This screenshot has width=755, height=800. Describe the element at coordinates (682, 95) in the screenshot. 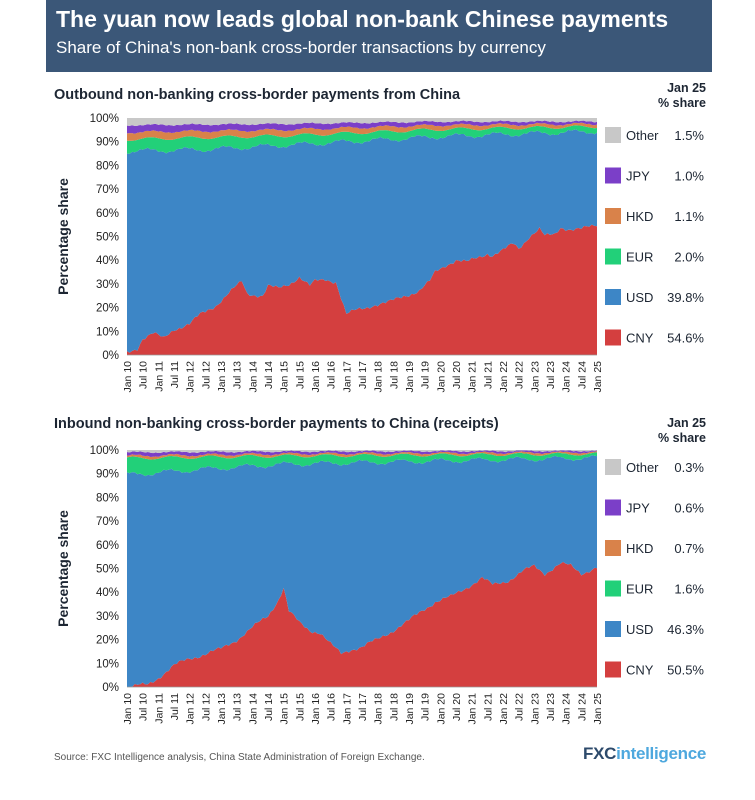

I see `chart-1-share-header: Jan 25 % share` at that location.